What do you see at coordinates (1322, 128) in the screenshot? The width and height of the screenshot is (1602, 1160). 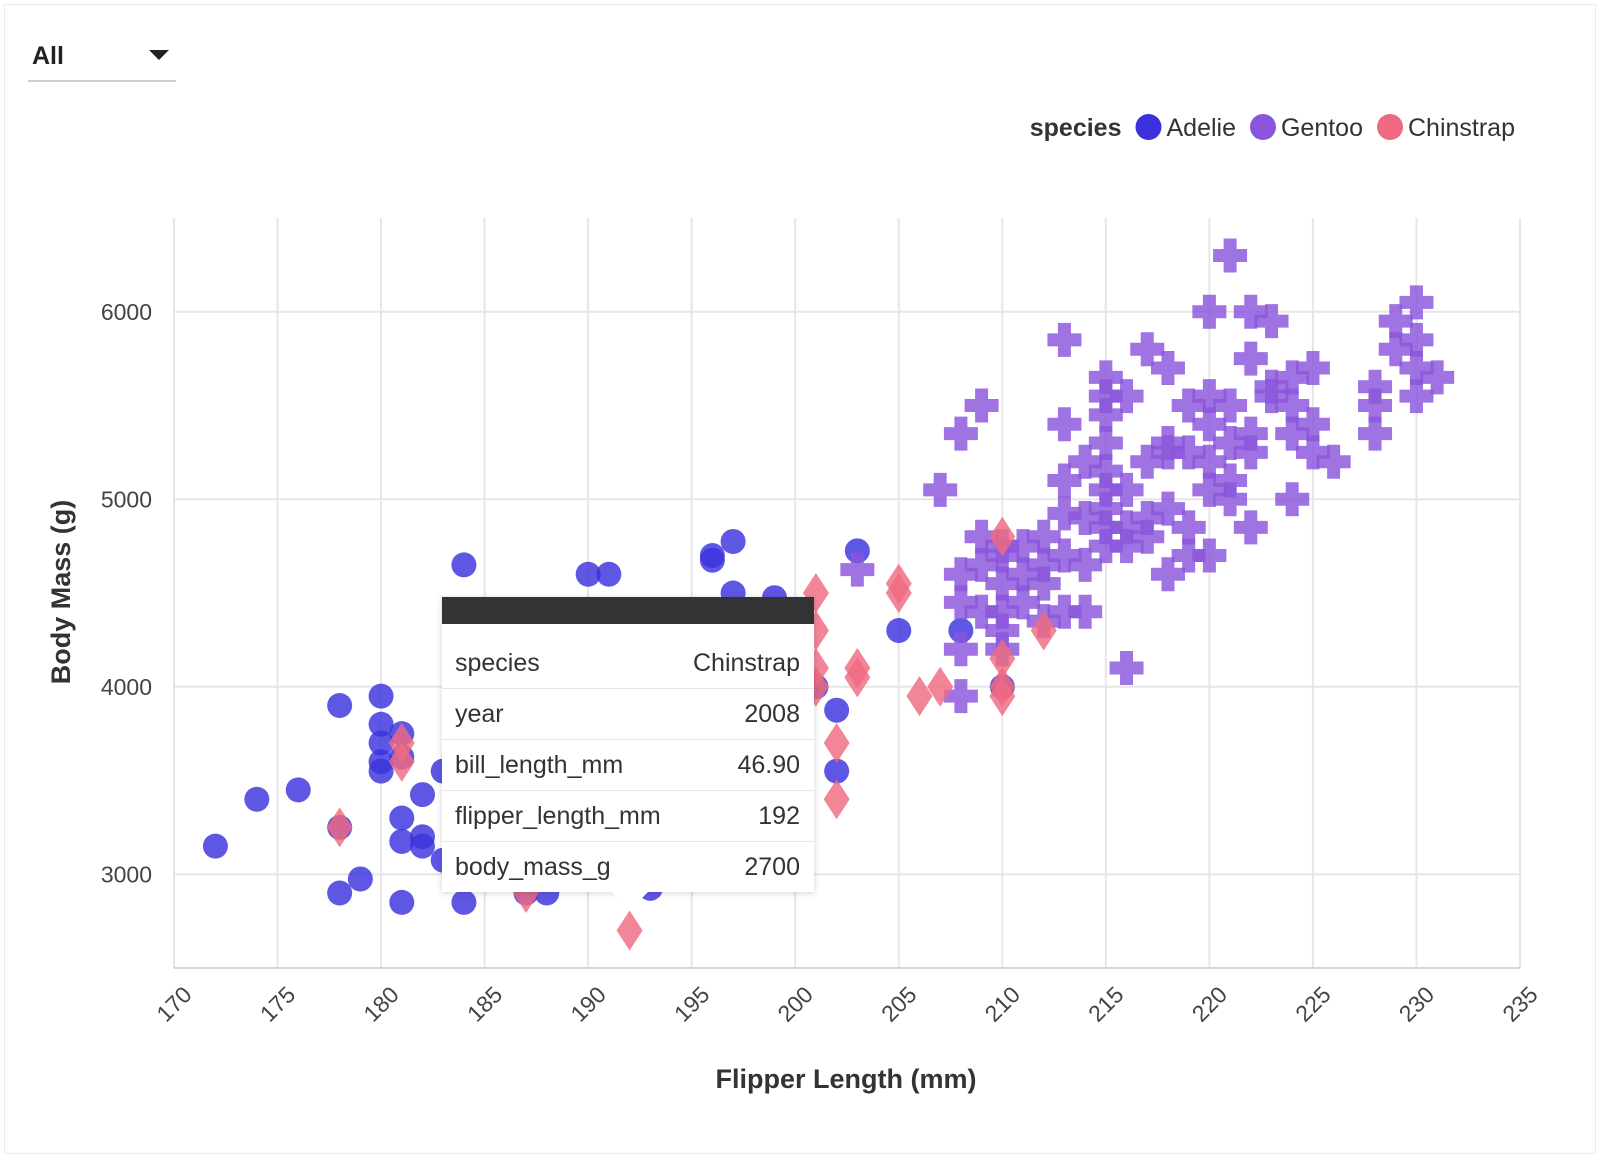 I see `legend-label-gentoo: Gentoo` at bounding box center [1322, 128].